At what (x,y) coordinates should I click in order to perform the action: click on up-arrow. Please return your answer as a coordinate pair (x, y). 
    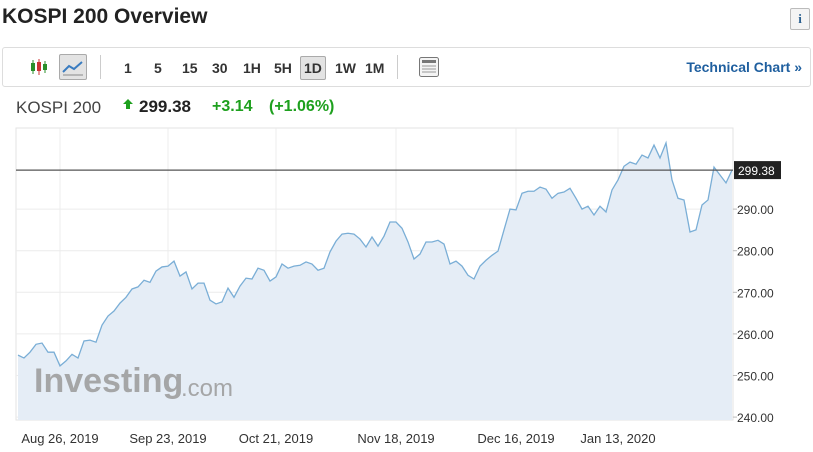
    Looking at the image, I should click on (128, 104).